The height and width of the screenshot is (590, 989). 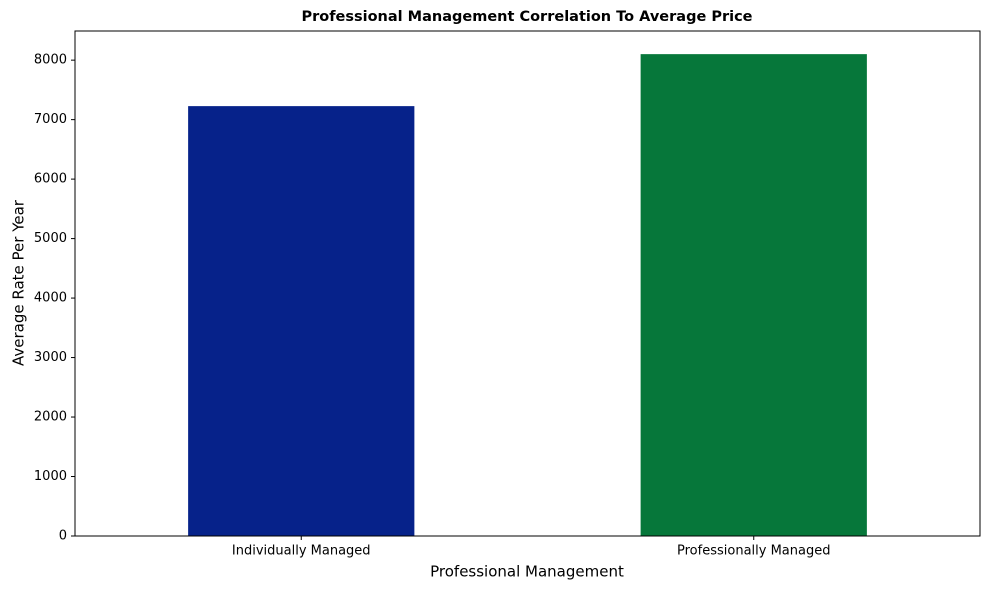 I want to click on y-tick-label: 1000, so click(x=50, y=476).